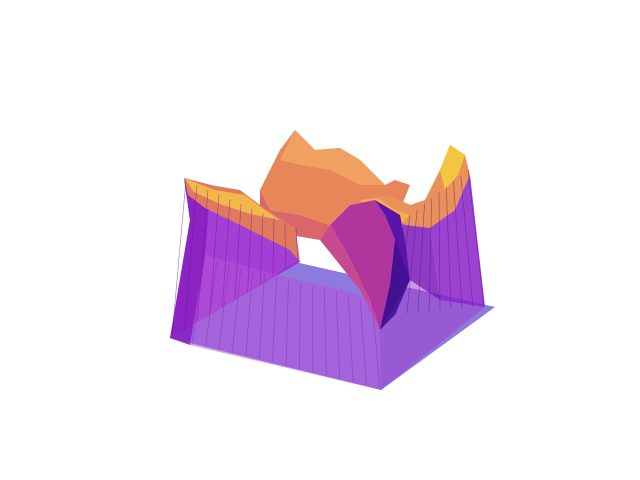 Image resolution: width=640 pixels, height=480 pixels. What do you see at coordinates (365, 265) in the screenshot?
I see `central-valley` at bounding box center [365, 265].